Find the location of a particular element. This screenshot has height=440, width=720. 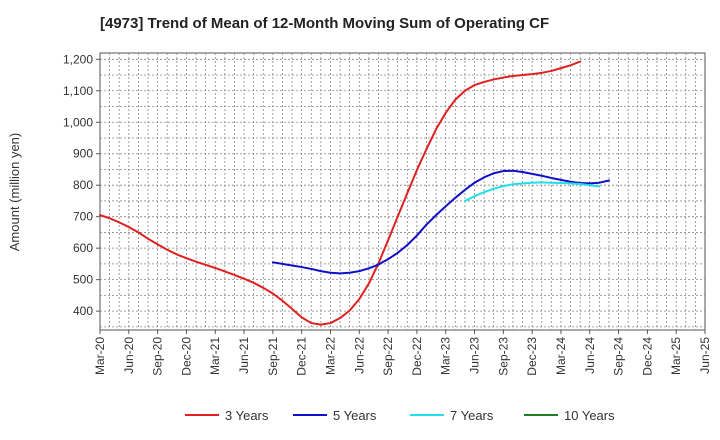

legend-label-3-years: 3 Years is located at coordinates (247, 415).